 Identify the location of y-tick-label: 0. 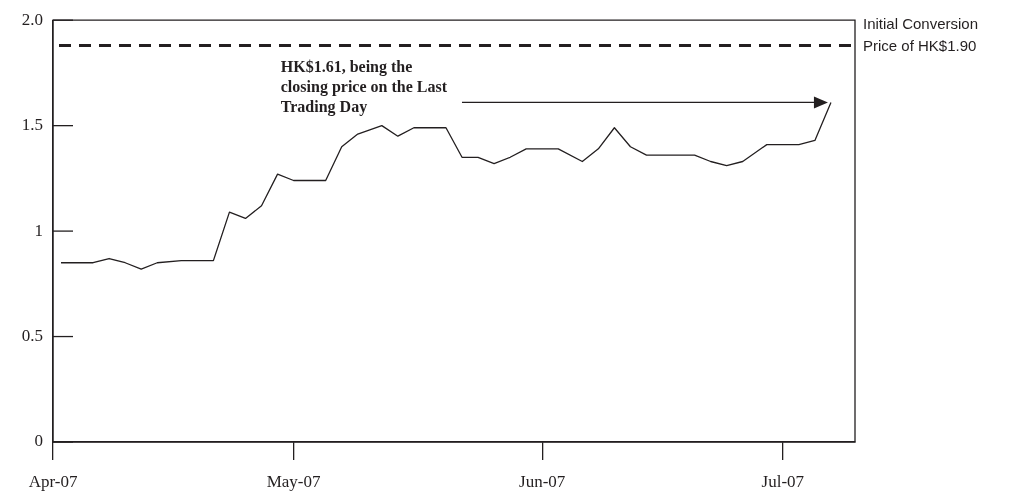
(38, 441).